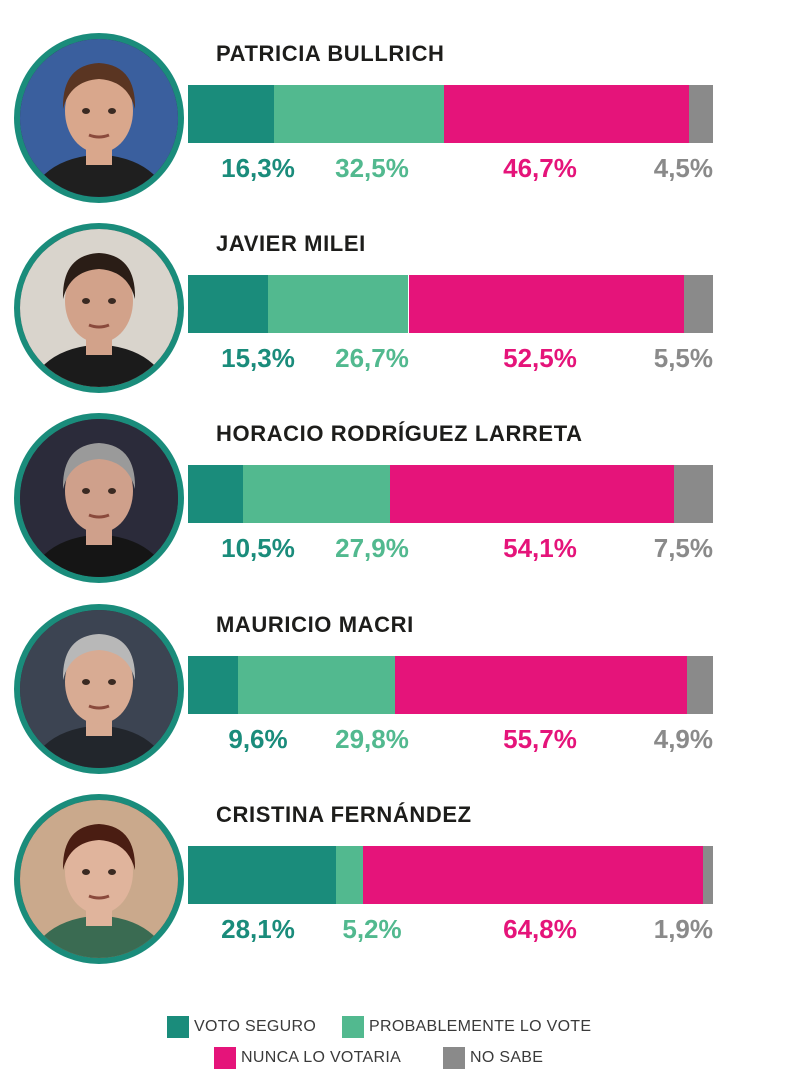 The height and width of the screenshot is (1084, 800). Describe the element at coordinates (99, 308) in the screenshot. I see `javier-milei-portrait-icon` at that location.